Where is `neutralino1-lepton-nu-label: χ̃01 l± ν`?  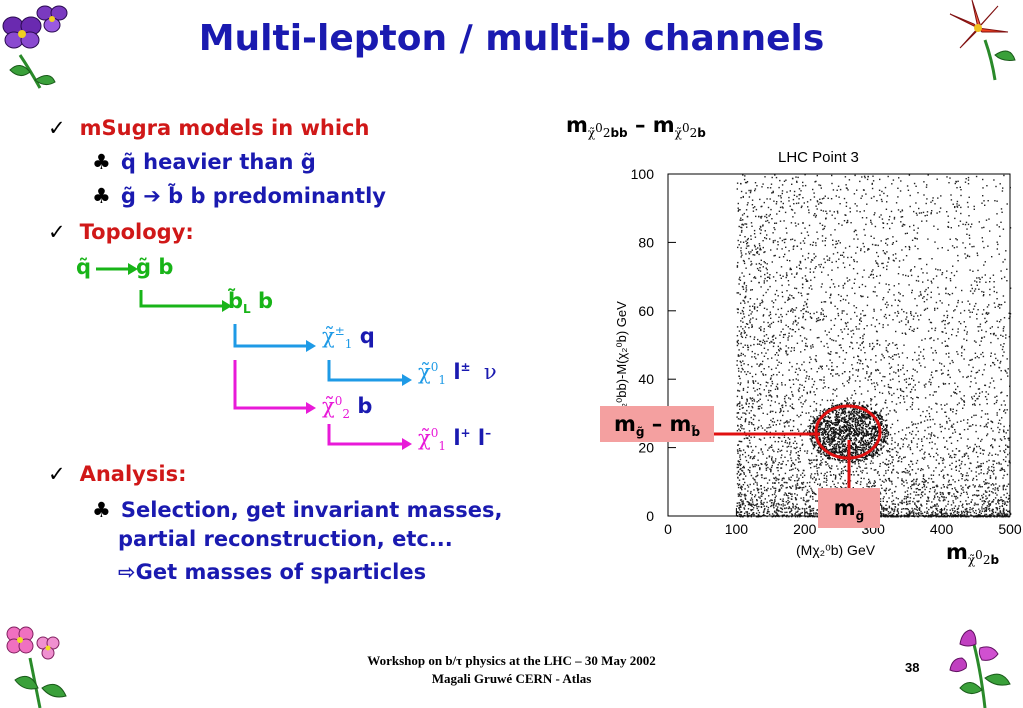
neutralino1-lepton-nu-label: χ̃01 l± ν is located at coordinates (457, 374).